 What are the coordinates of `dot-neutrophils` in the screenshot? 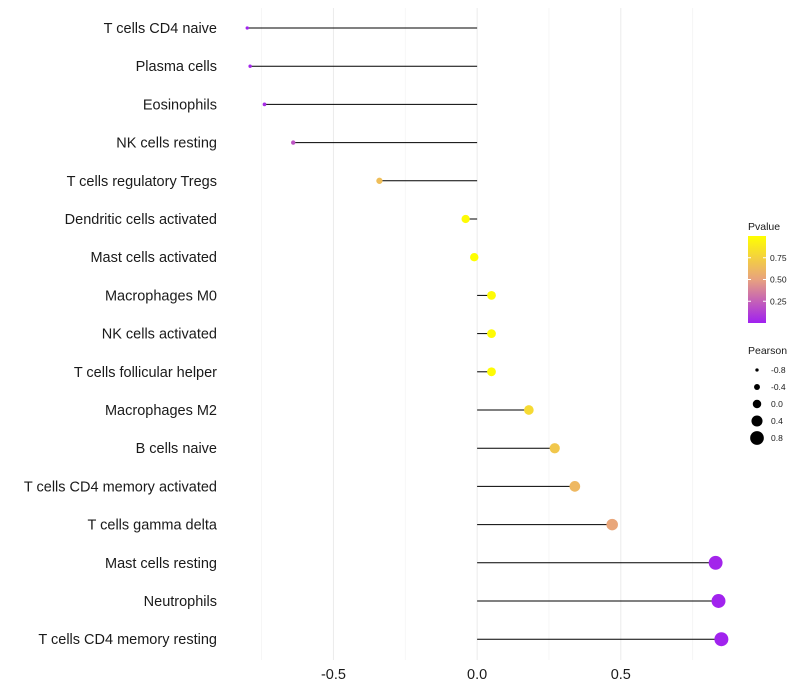 It's located at (718, 601).